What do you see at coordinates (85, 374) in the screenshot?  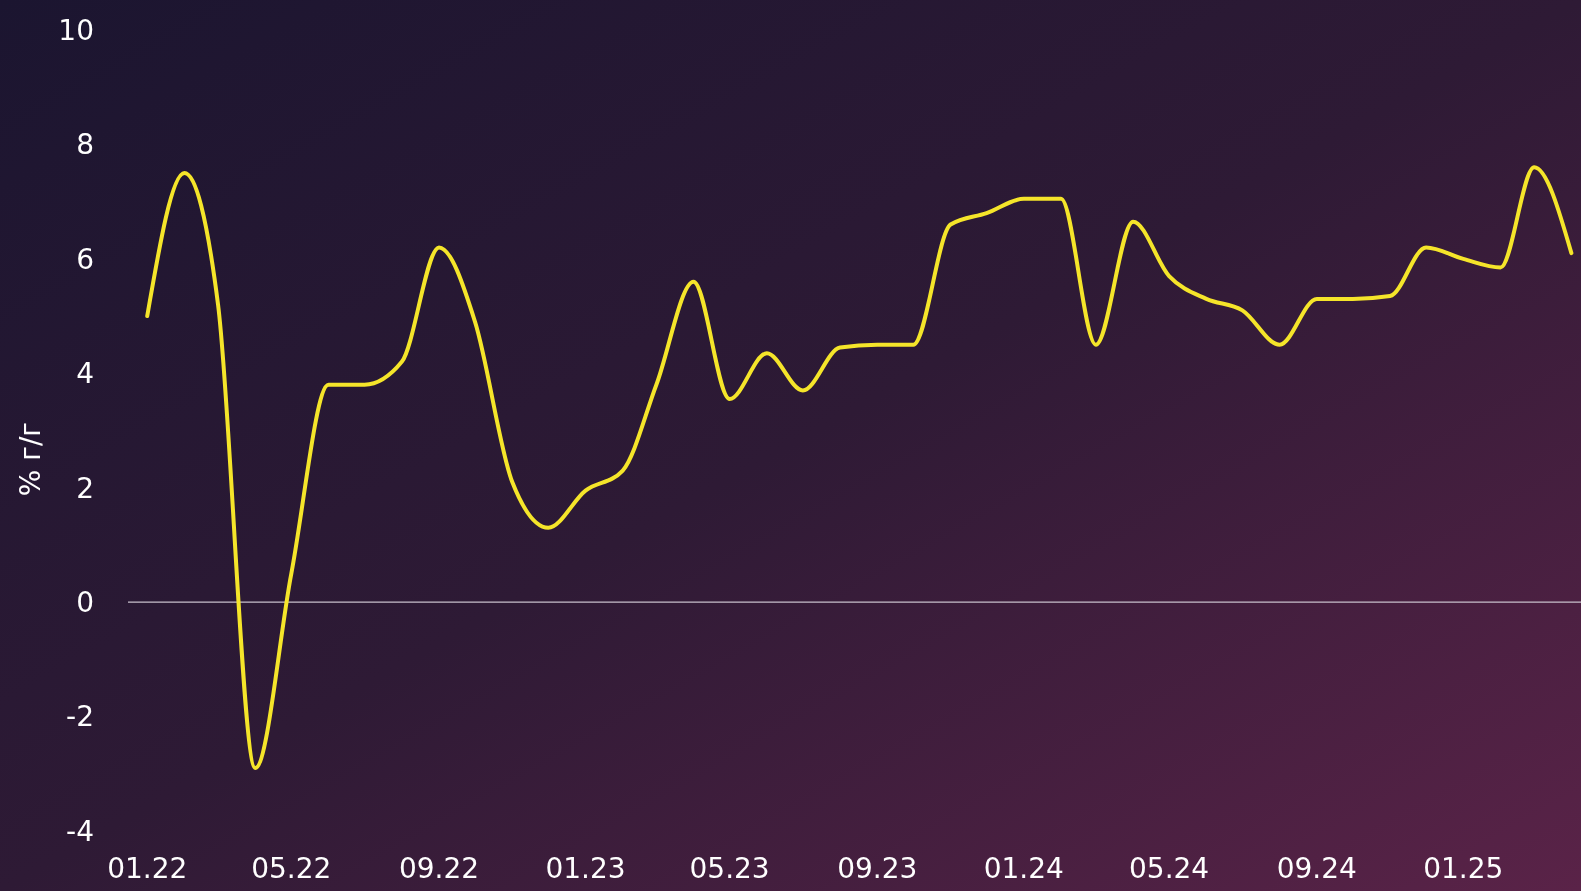 I see `y-tick-label: 4` at bounding box center [85, 374].